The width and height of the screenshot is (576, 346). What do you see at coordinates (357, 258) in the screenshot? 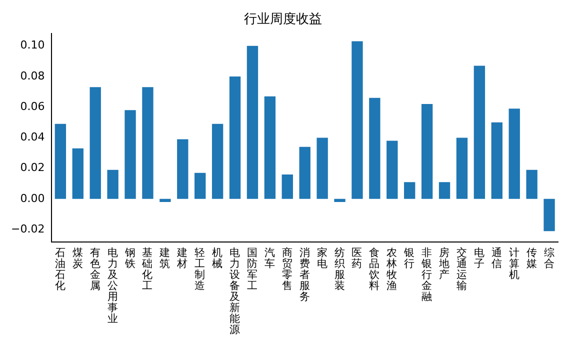
I see `x-tick-label: 医药` at bounding box center [357, 258].